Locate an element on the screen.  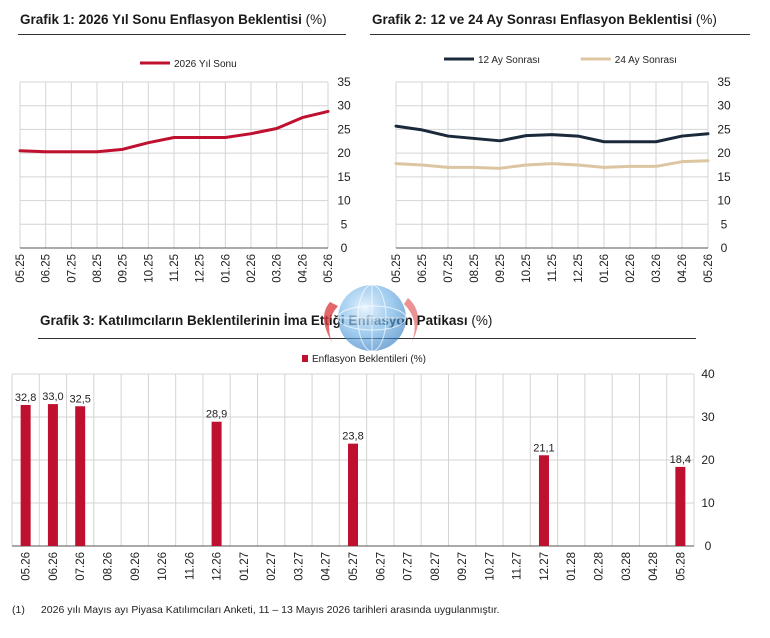
chart2-ytick-label: 30 is located at coordinates (724, 106).